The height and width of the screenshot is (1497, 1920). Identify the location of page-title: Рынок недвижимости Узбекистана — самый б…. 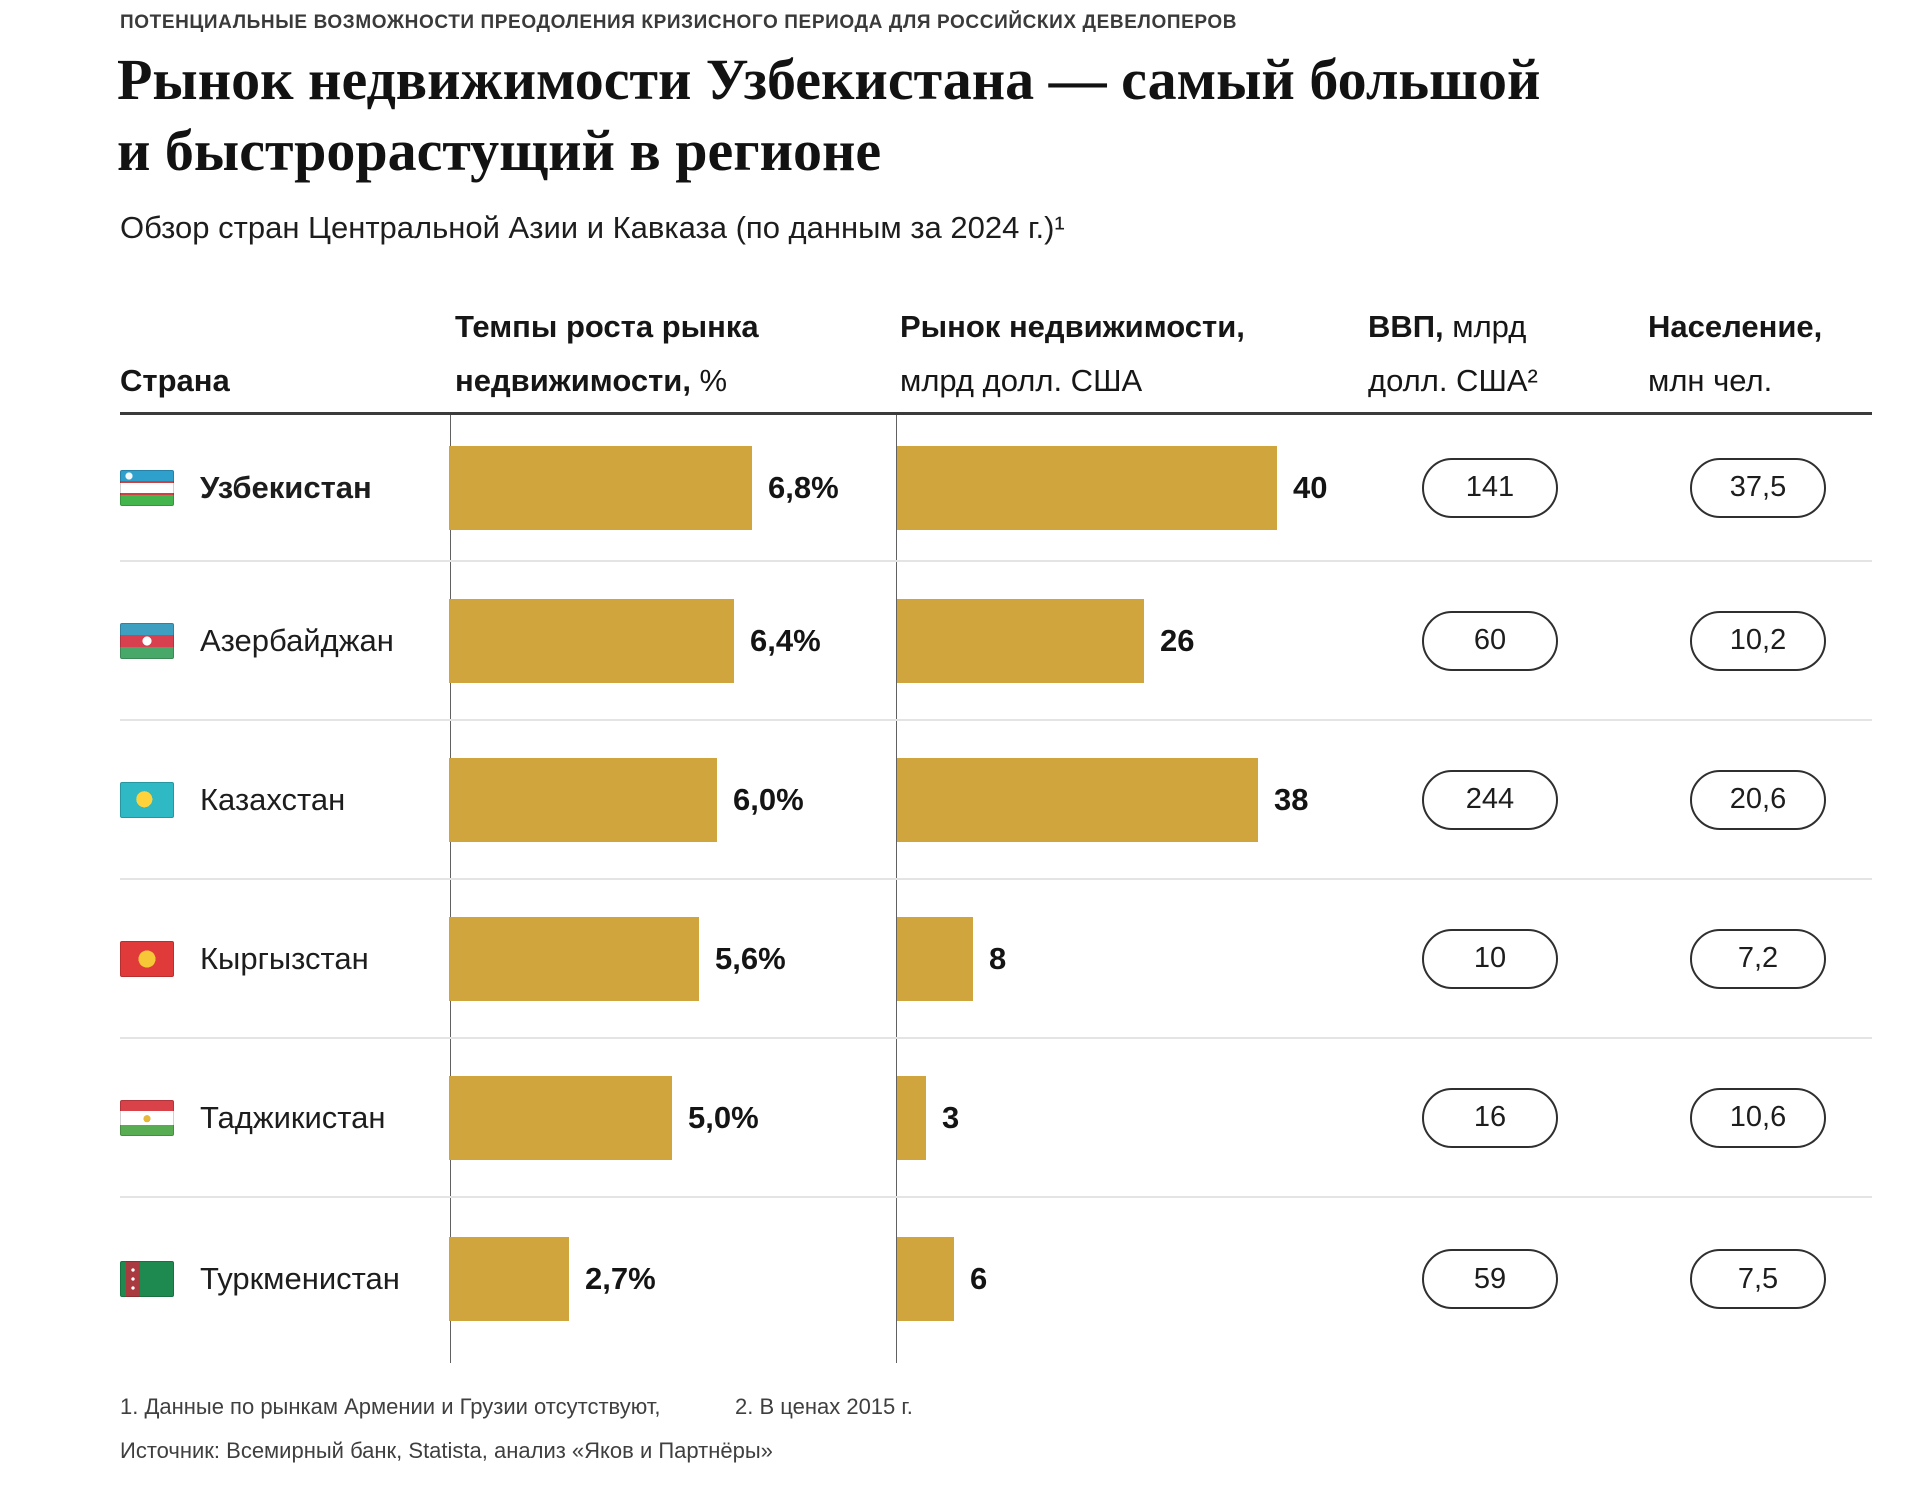
(828, 115).